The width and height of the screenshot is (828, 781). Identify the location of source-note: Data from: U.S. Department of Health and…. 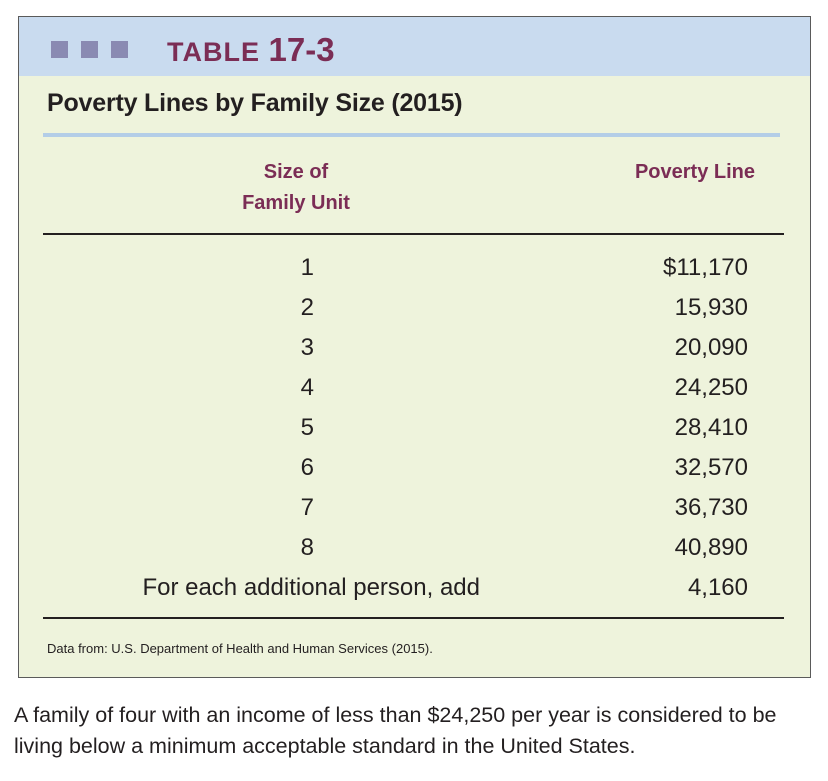
(240, 648).